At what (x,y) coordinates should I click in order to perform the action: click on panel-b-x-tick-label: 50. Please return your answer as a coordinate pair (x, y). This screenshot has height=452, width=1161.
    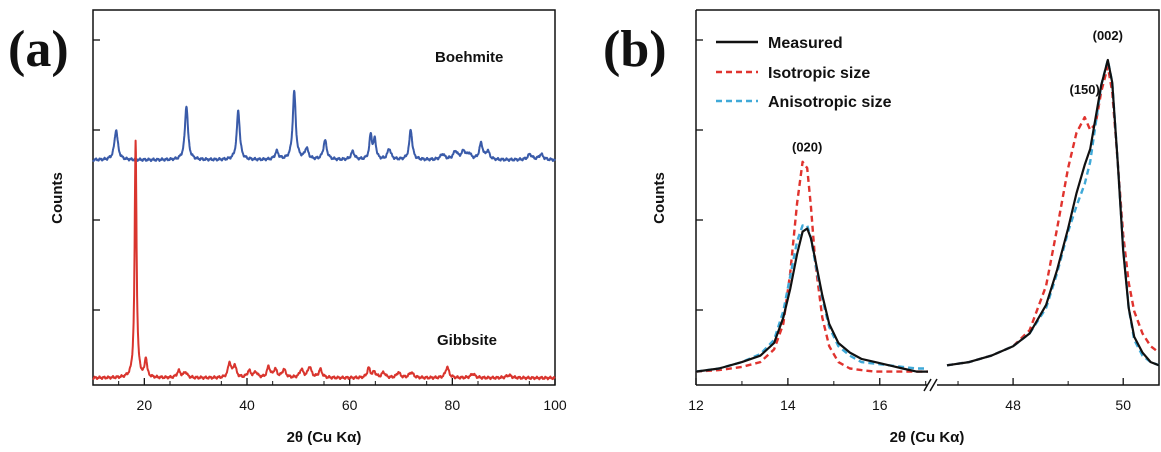
    Looking at the image, I should click on (1123, 405).